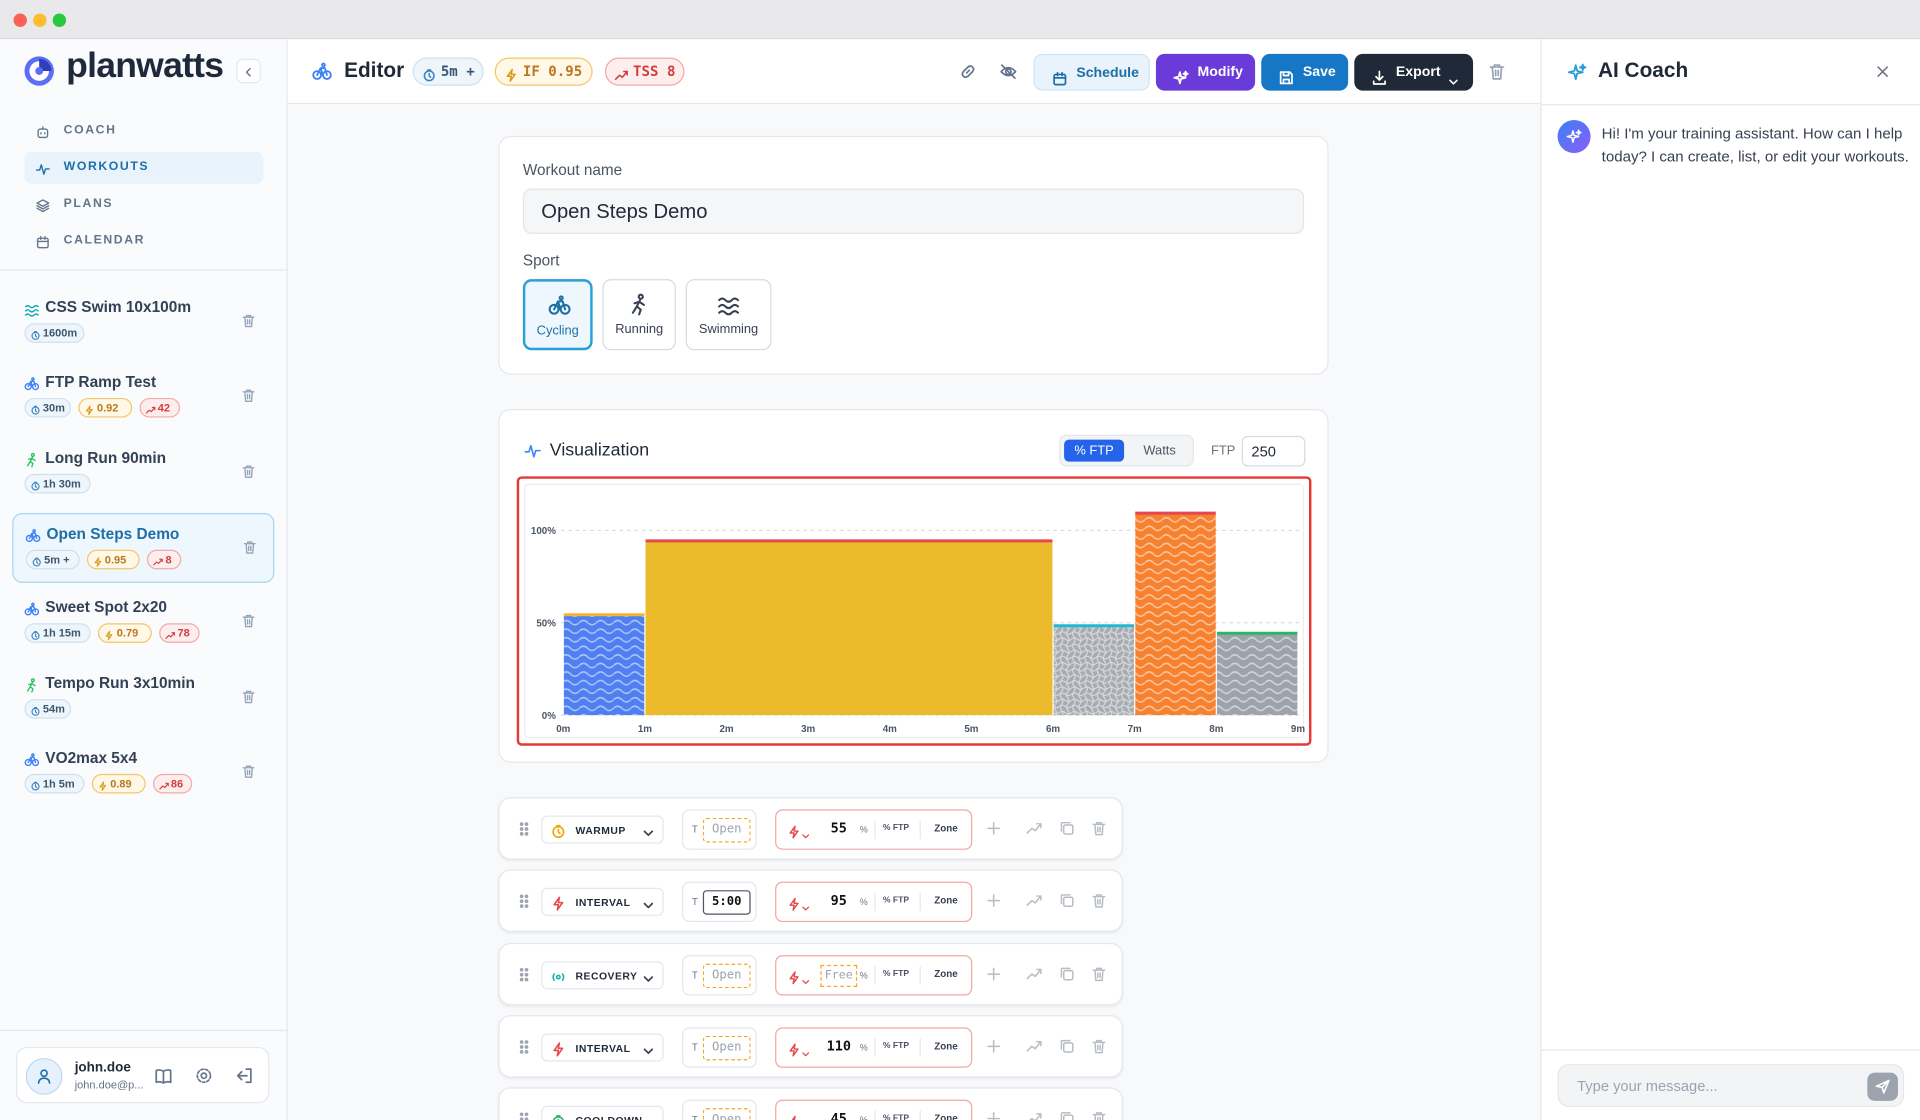 This screenshot has width=1920, height=1120. What do you see at coordinates (1305, 72) in the screenshot?
I see `header-button: Save` at bounding box center [1305, 72].